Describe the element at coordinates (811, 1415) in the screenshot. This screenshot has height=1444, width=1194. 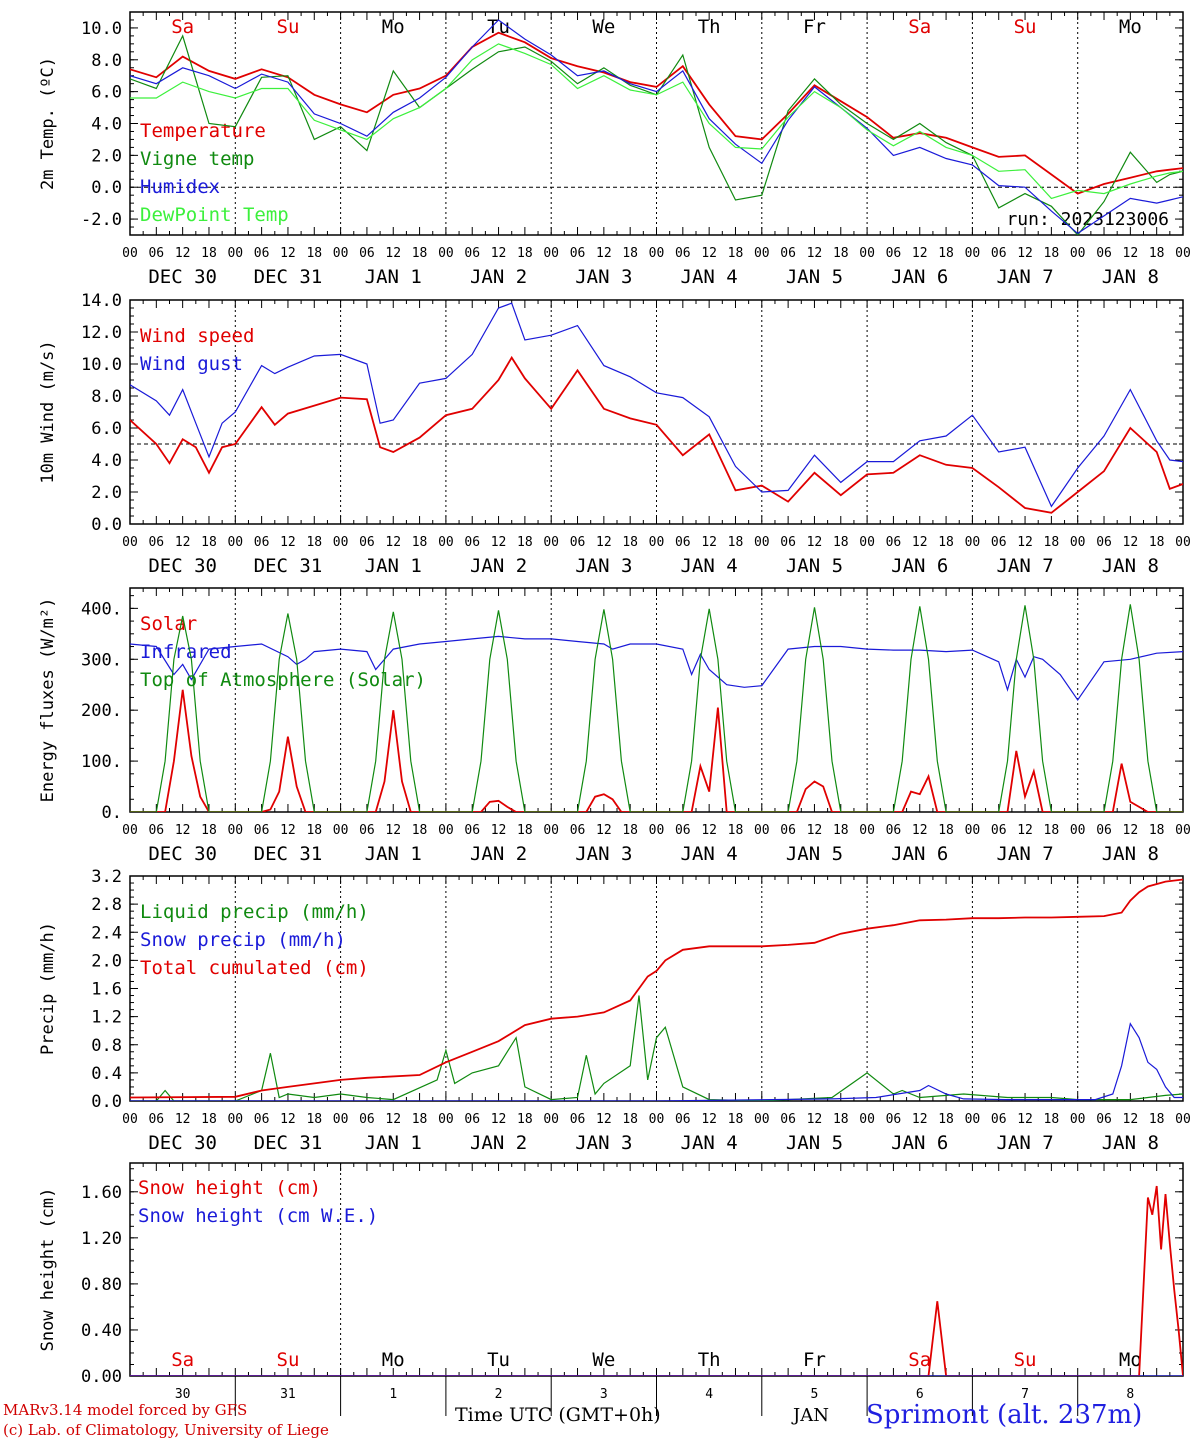
I see `month-label: JAN` at that location.